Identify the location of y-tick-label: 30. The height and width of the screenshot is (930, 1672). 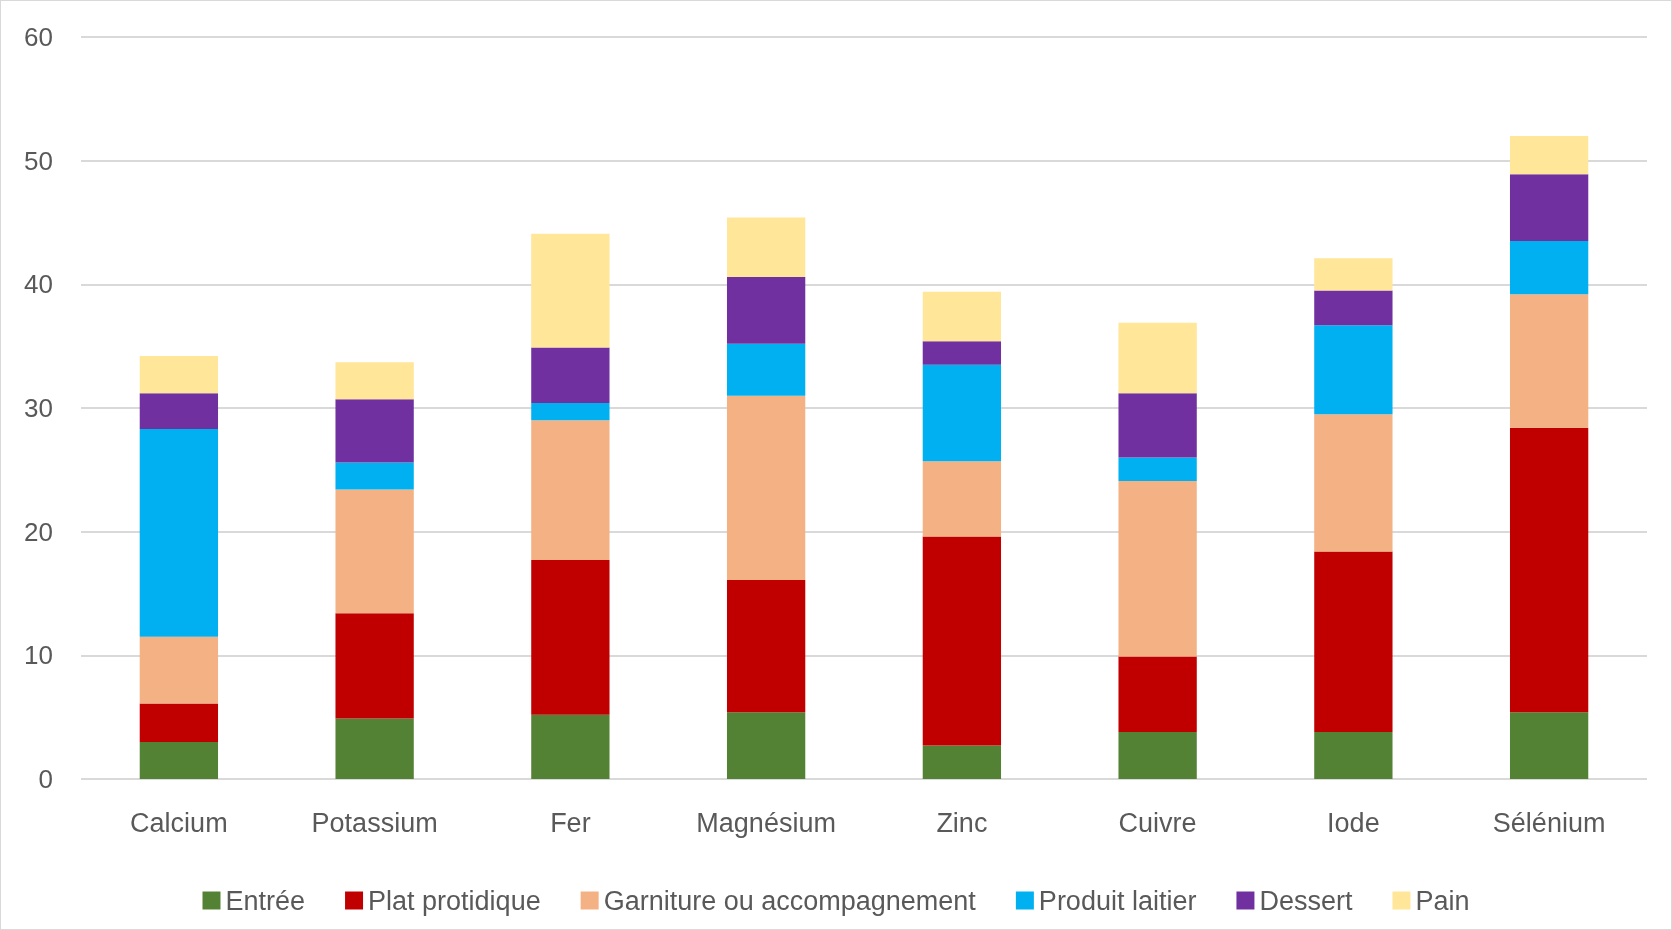
(38, 408).